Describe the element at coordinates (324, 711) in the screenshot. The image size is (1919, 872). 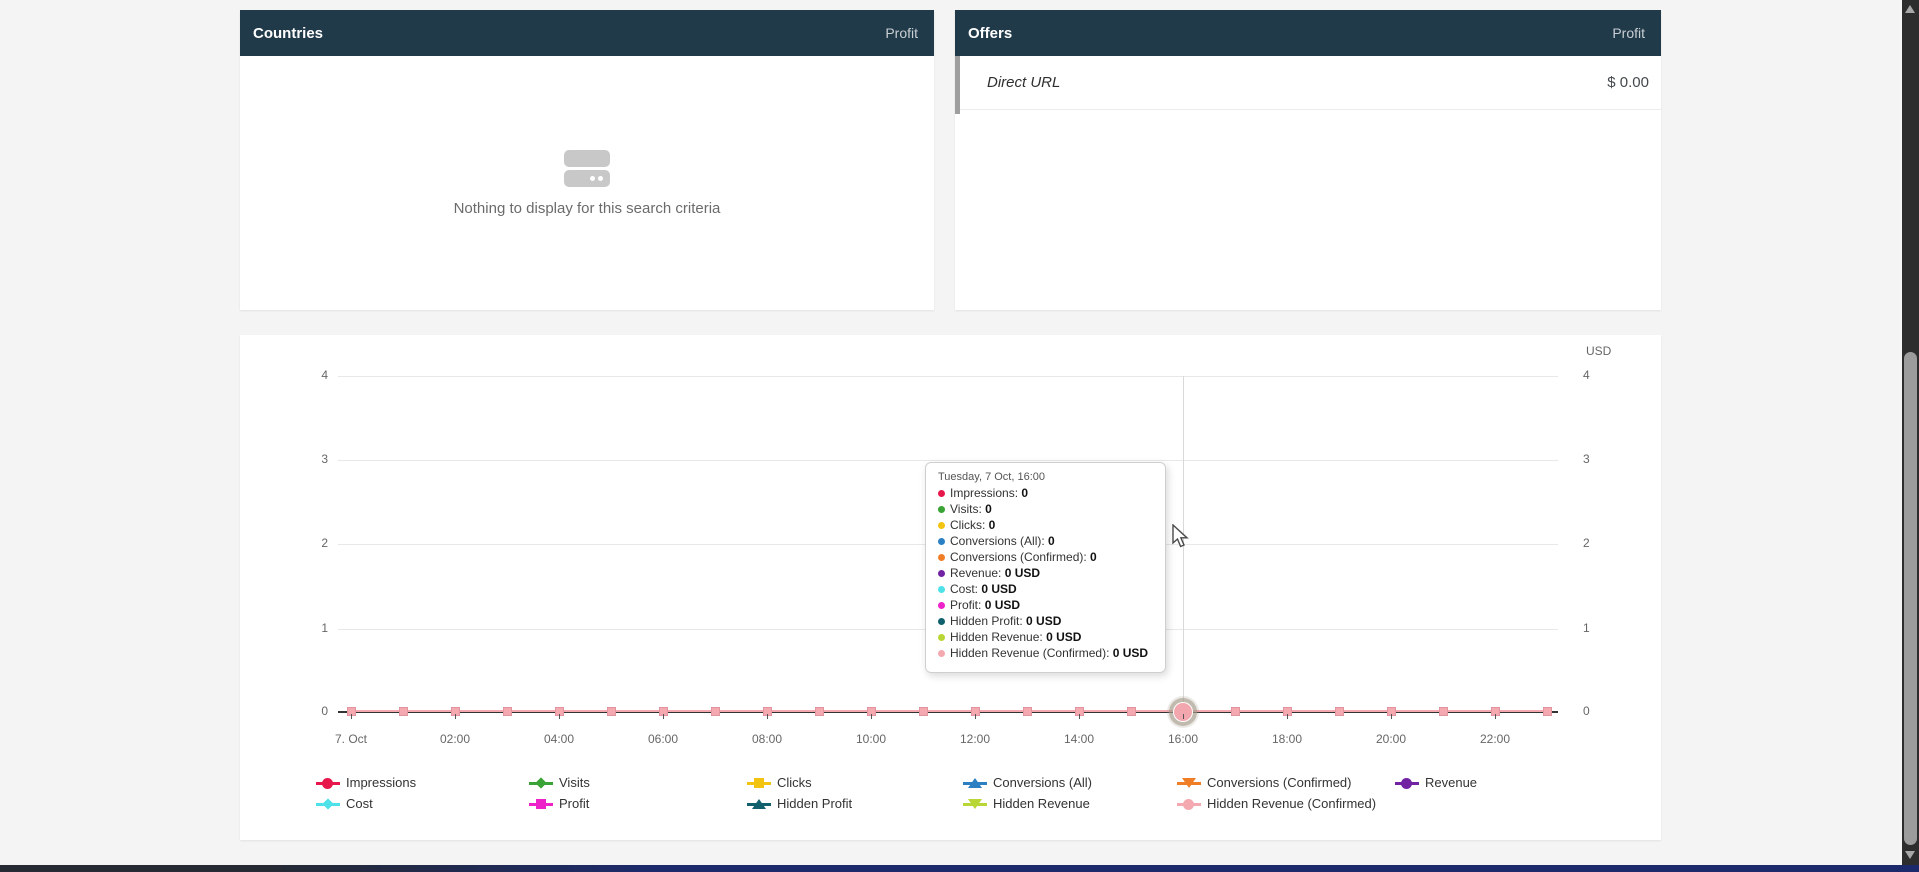
I see `y-axis-label-left: 0` at that location.